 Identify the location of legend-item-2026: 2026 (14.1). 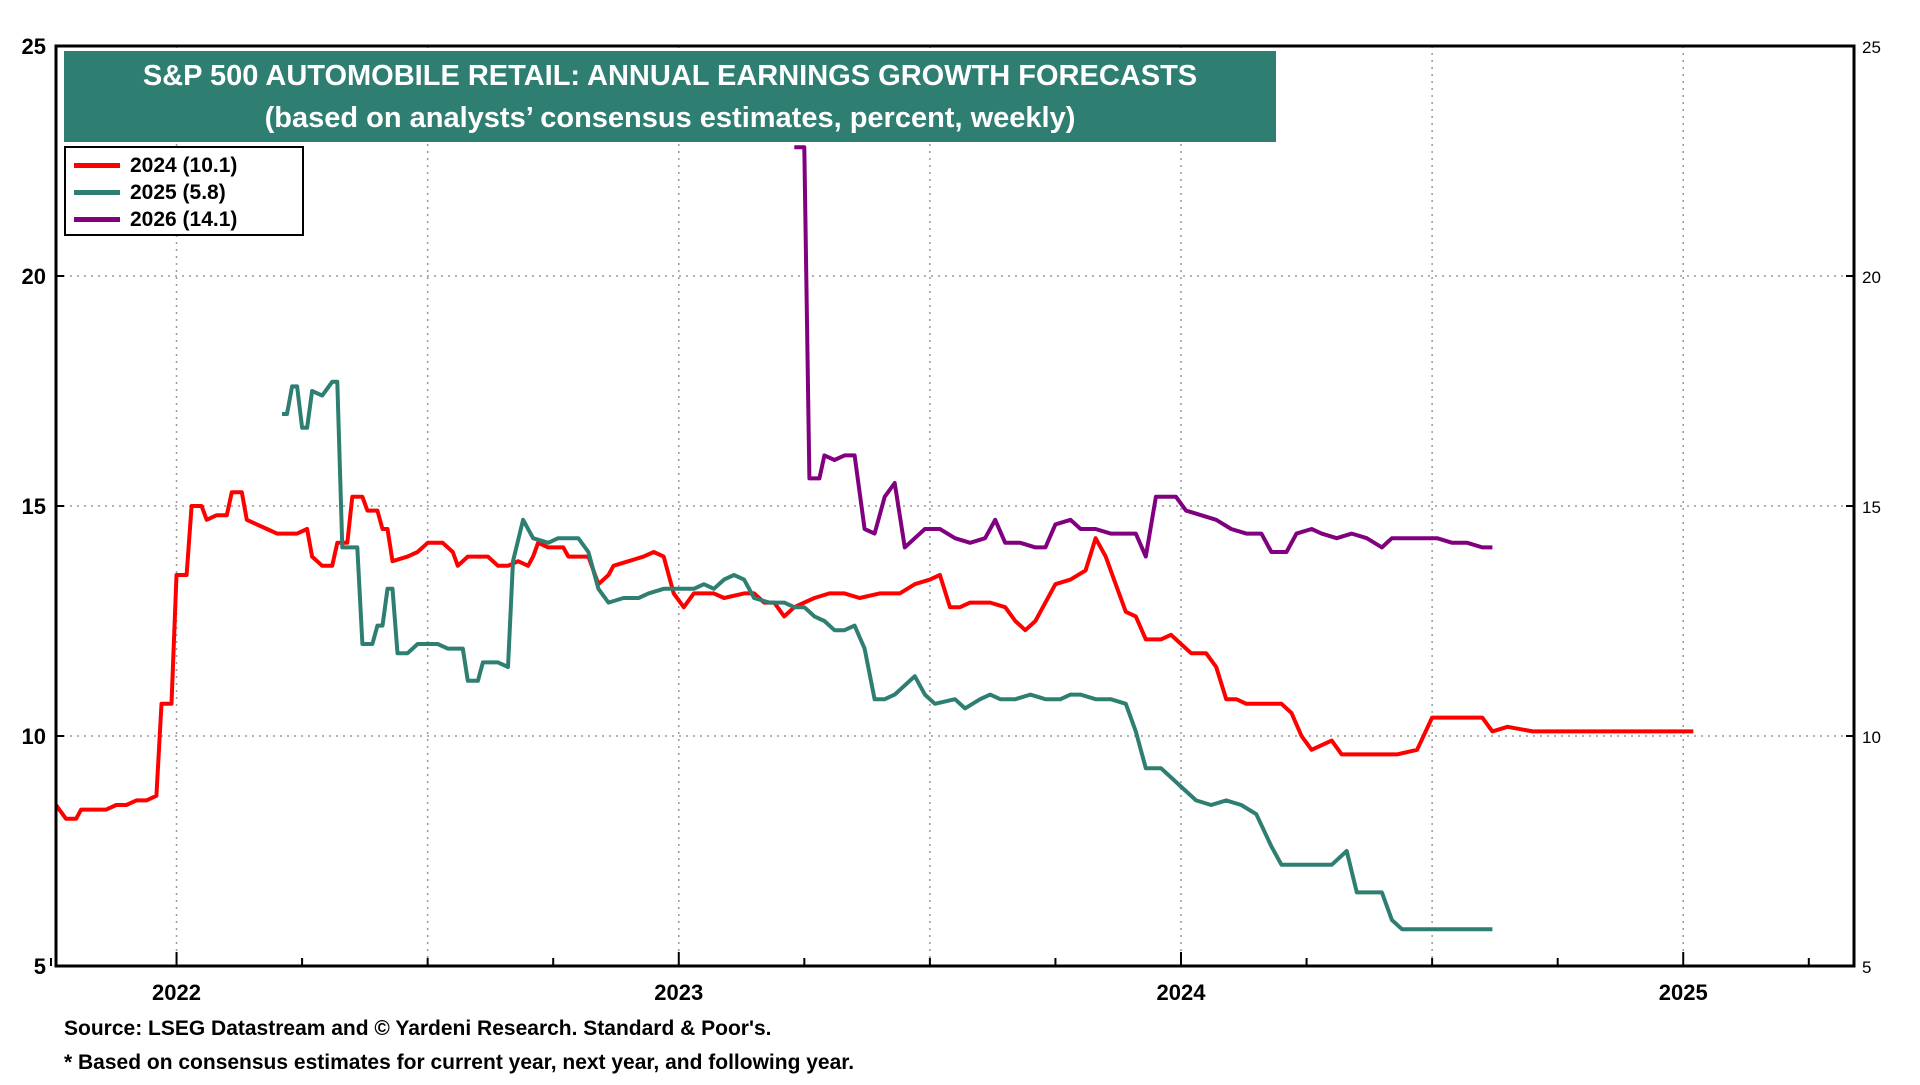
(184, 219).